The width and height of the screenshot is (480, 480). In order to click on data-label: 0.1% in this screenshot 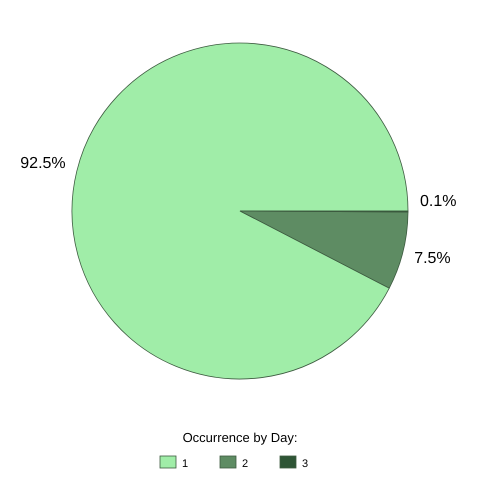, I will do `click(438, 201)`.